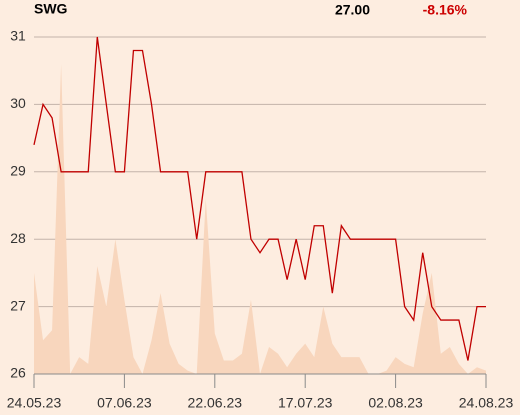 The image size is (520, 415). I want to click on y-tick-label: 28, so click(18, 238).